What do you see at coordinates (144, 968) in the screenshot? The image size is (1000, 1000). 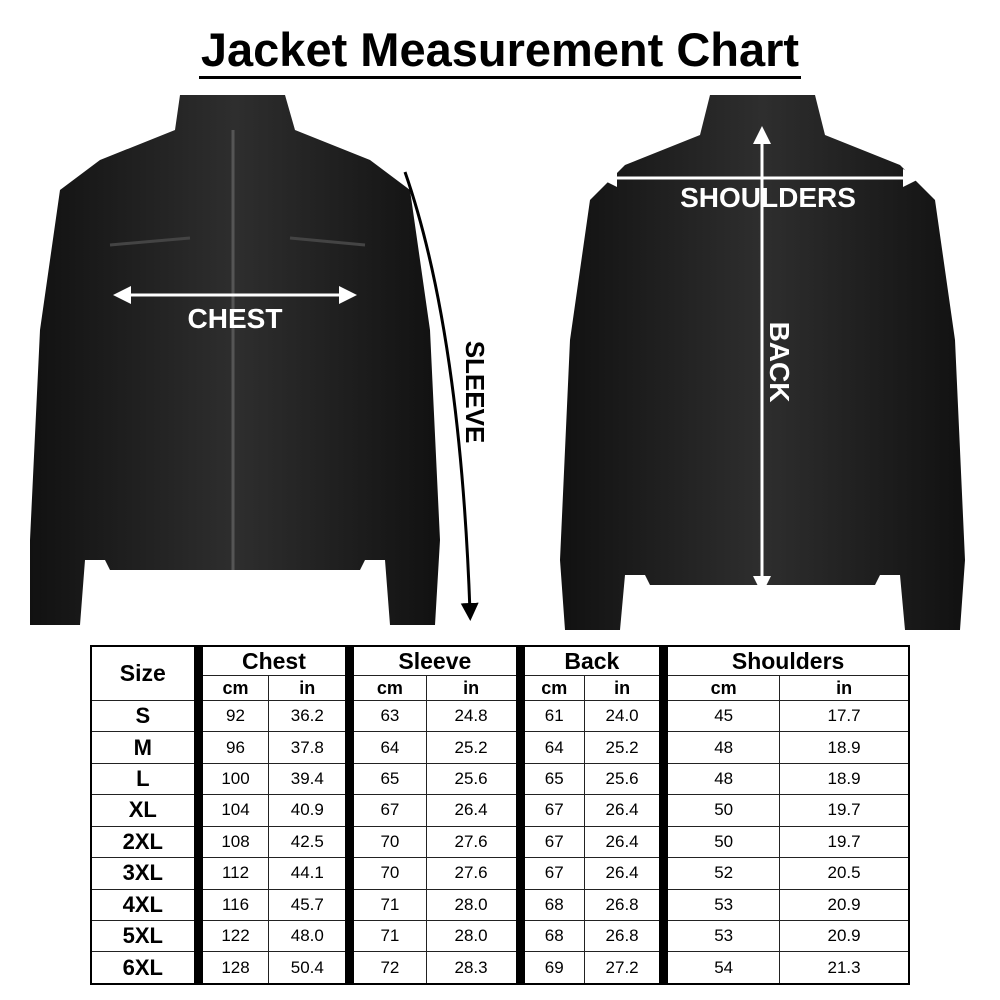 I see `size-cell: 6XL` at bounding box center [144, 968].